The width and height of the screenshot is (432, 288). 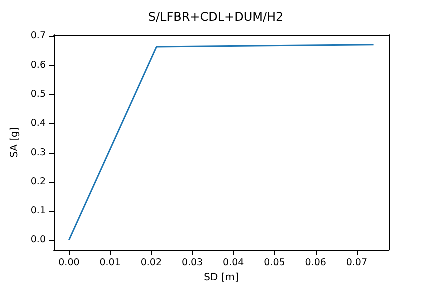 I want to click on chart-title: S/LFBR+CDL+DUM/H2, so click(x=216, y=17).